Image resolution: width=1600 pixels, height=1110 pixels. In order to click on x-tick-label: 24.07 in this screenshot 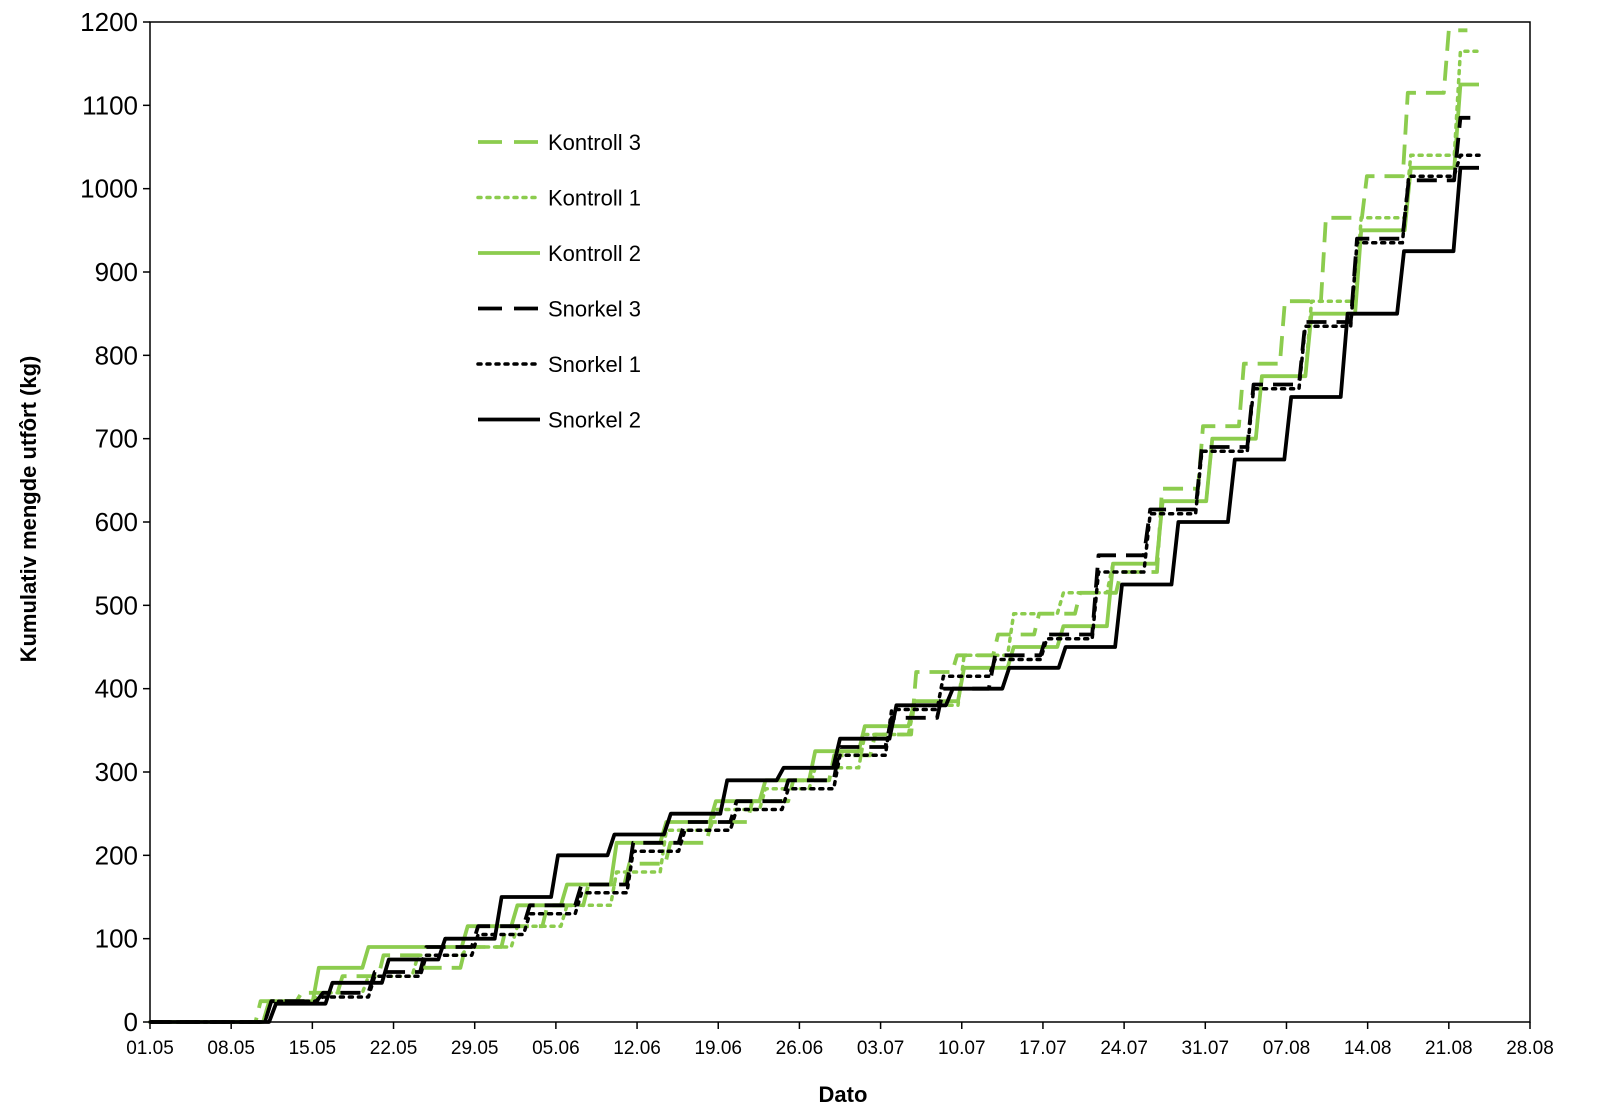, I will do `click(1124, 1048)`.